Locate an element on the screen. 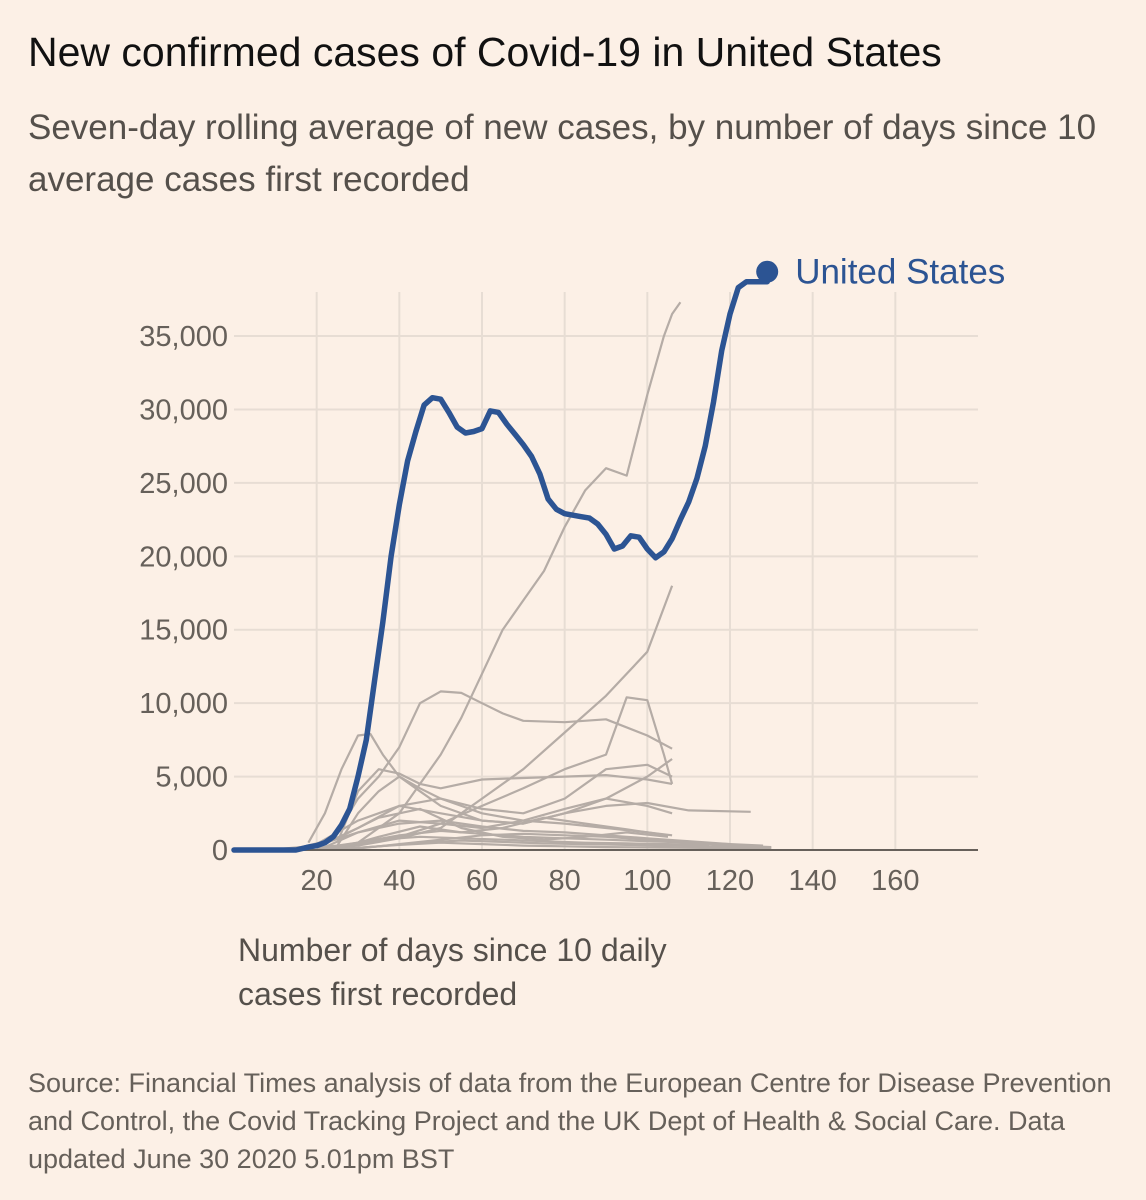  y-tick-label: 20,000 is located at coordinates (183, 557).